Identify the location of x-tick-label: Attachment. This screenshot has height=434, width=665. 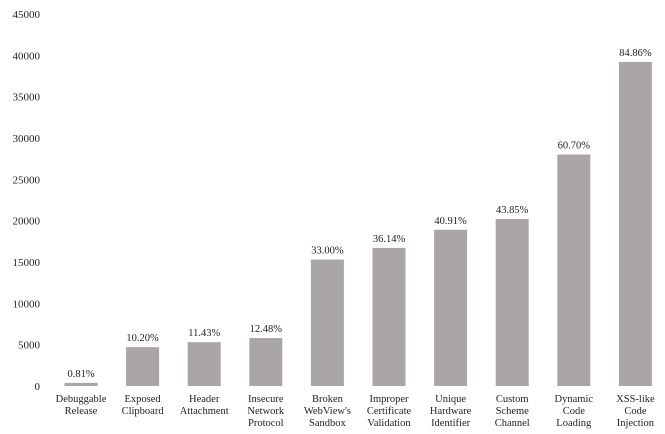
(204, 411).